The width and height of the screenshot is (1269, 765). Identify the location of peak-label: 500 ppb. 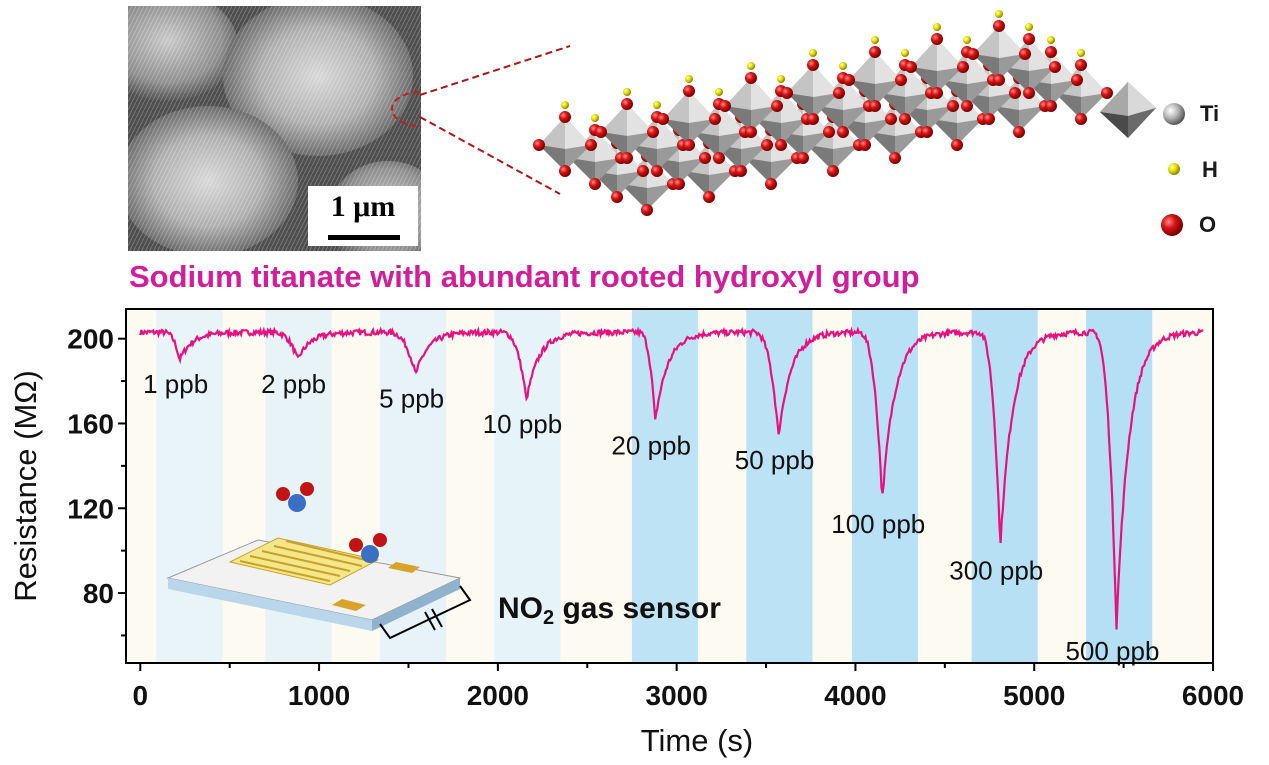
(1112, 651).